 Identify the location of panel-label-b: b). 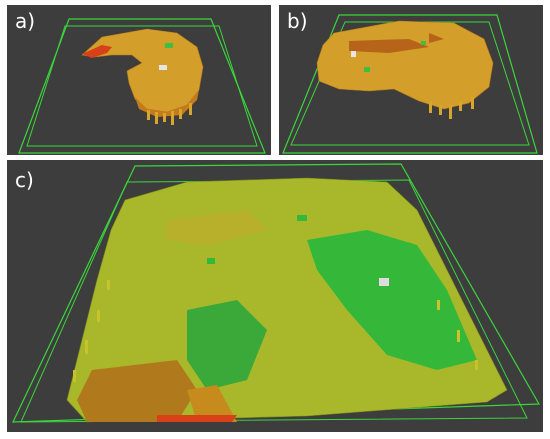
(297, 21).